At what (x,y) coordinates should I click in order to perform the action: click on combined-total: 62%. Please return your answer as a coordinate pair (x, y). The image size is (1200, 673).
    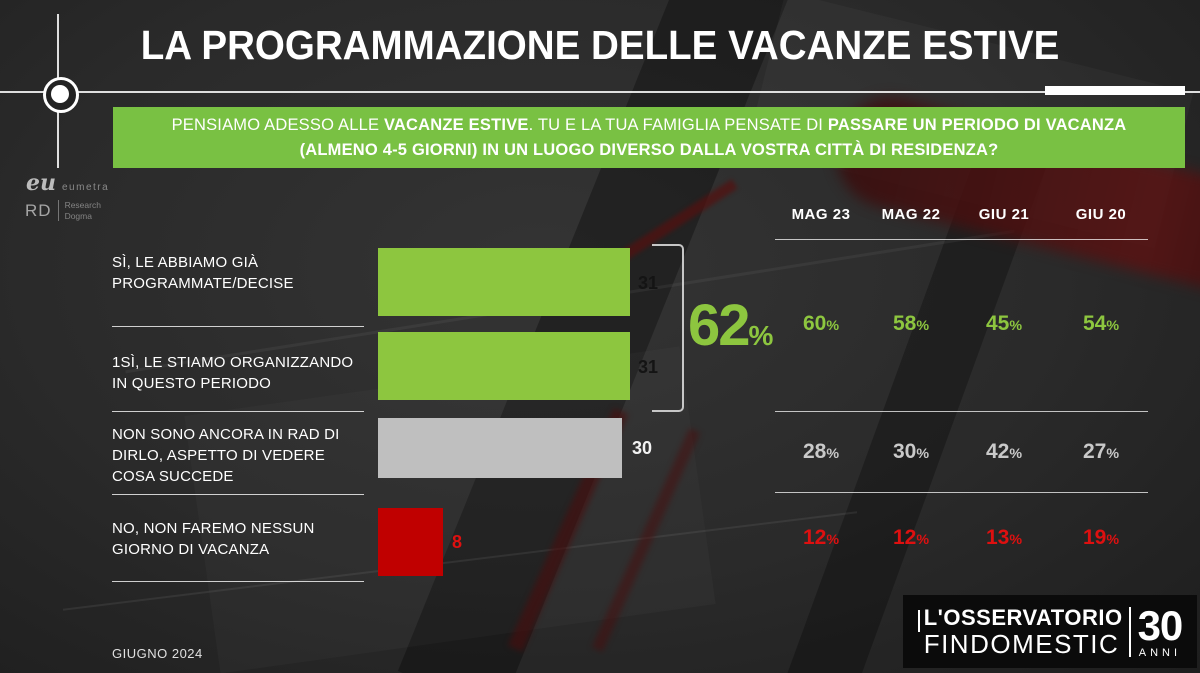
    Looking at the image, I should click on (730, 325).